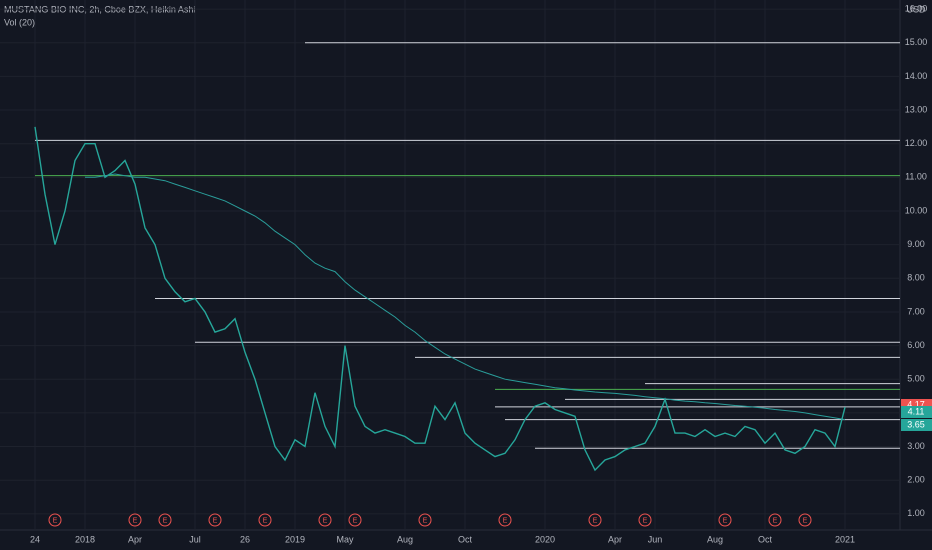 This screenshot has height=550, width=932. What do you see at coordinates (195, 539) in the screenshot?
I see `x-tick-label: Jul` at bounding box center [195, 539].